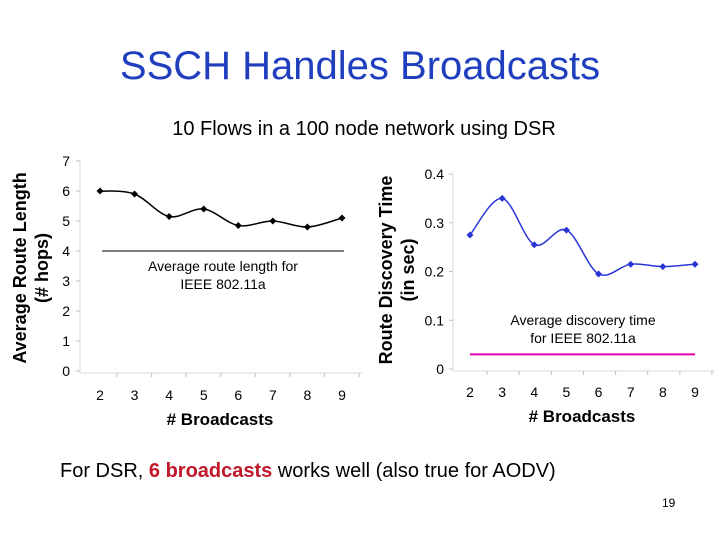 The image size is (720, 540). What do you see at coordinates (273, 395) in the screenshot?
I see `left-xtick-label-5: 7` at bounding box center [273, 395].